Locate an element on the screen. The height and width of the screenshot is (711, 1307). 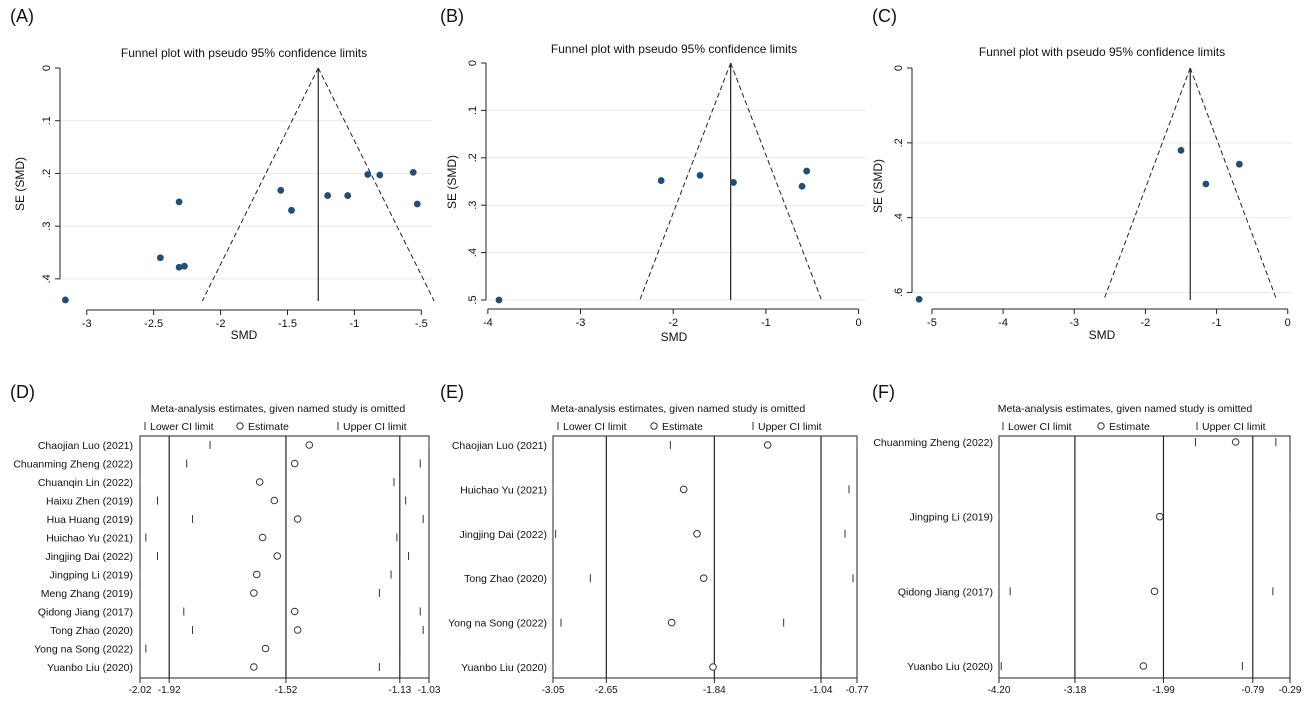
plot-area: 0 .1 .2 .3 .4 .5 -4 -3 -2 -1 0 is located at coordinates (666, 194).